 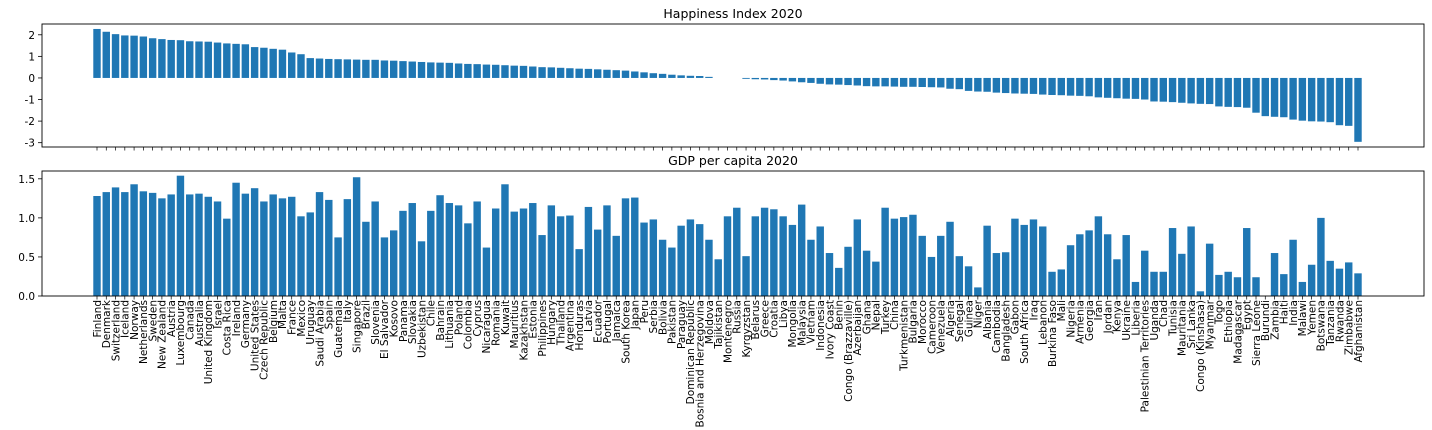 I want to click on country-tick-label: Morocco, so click(x=923, y=322).